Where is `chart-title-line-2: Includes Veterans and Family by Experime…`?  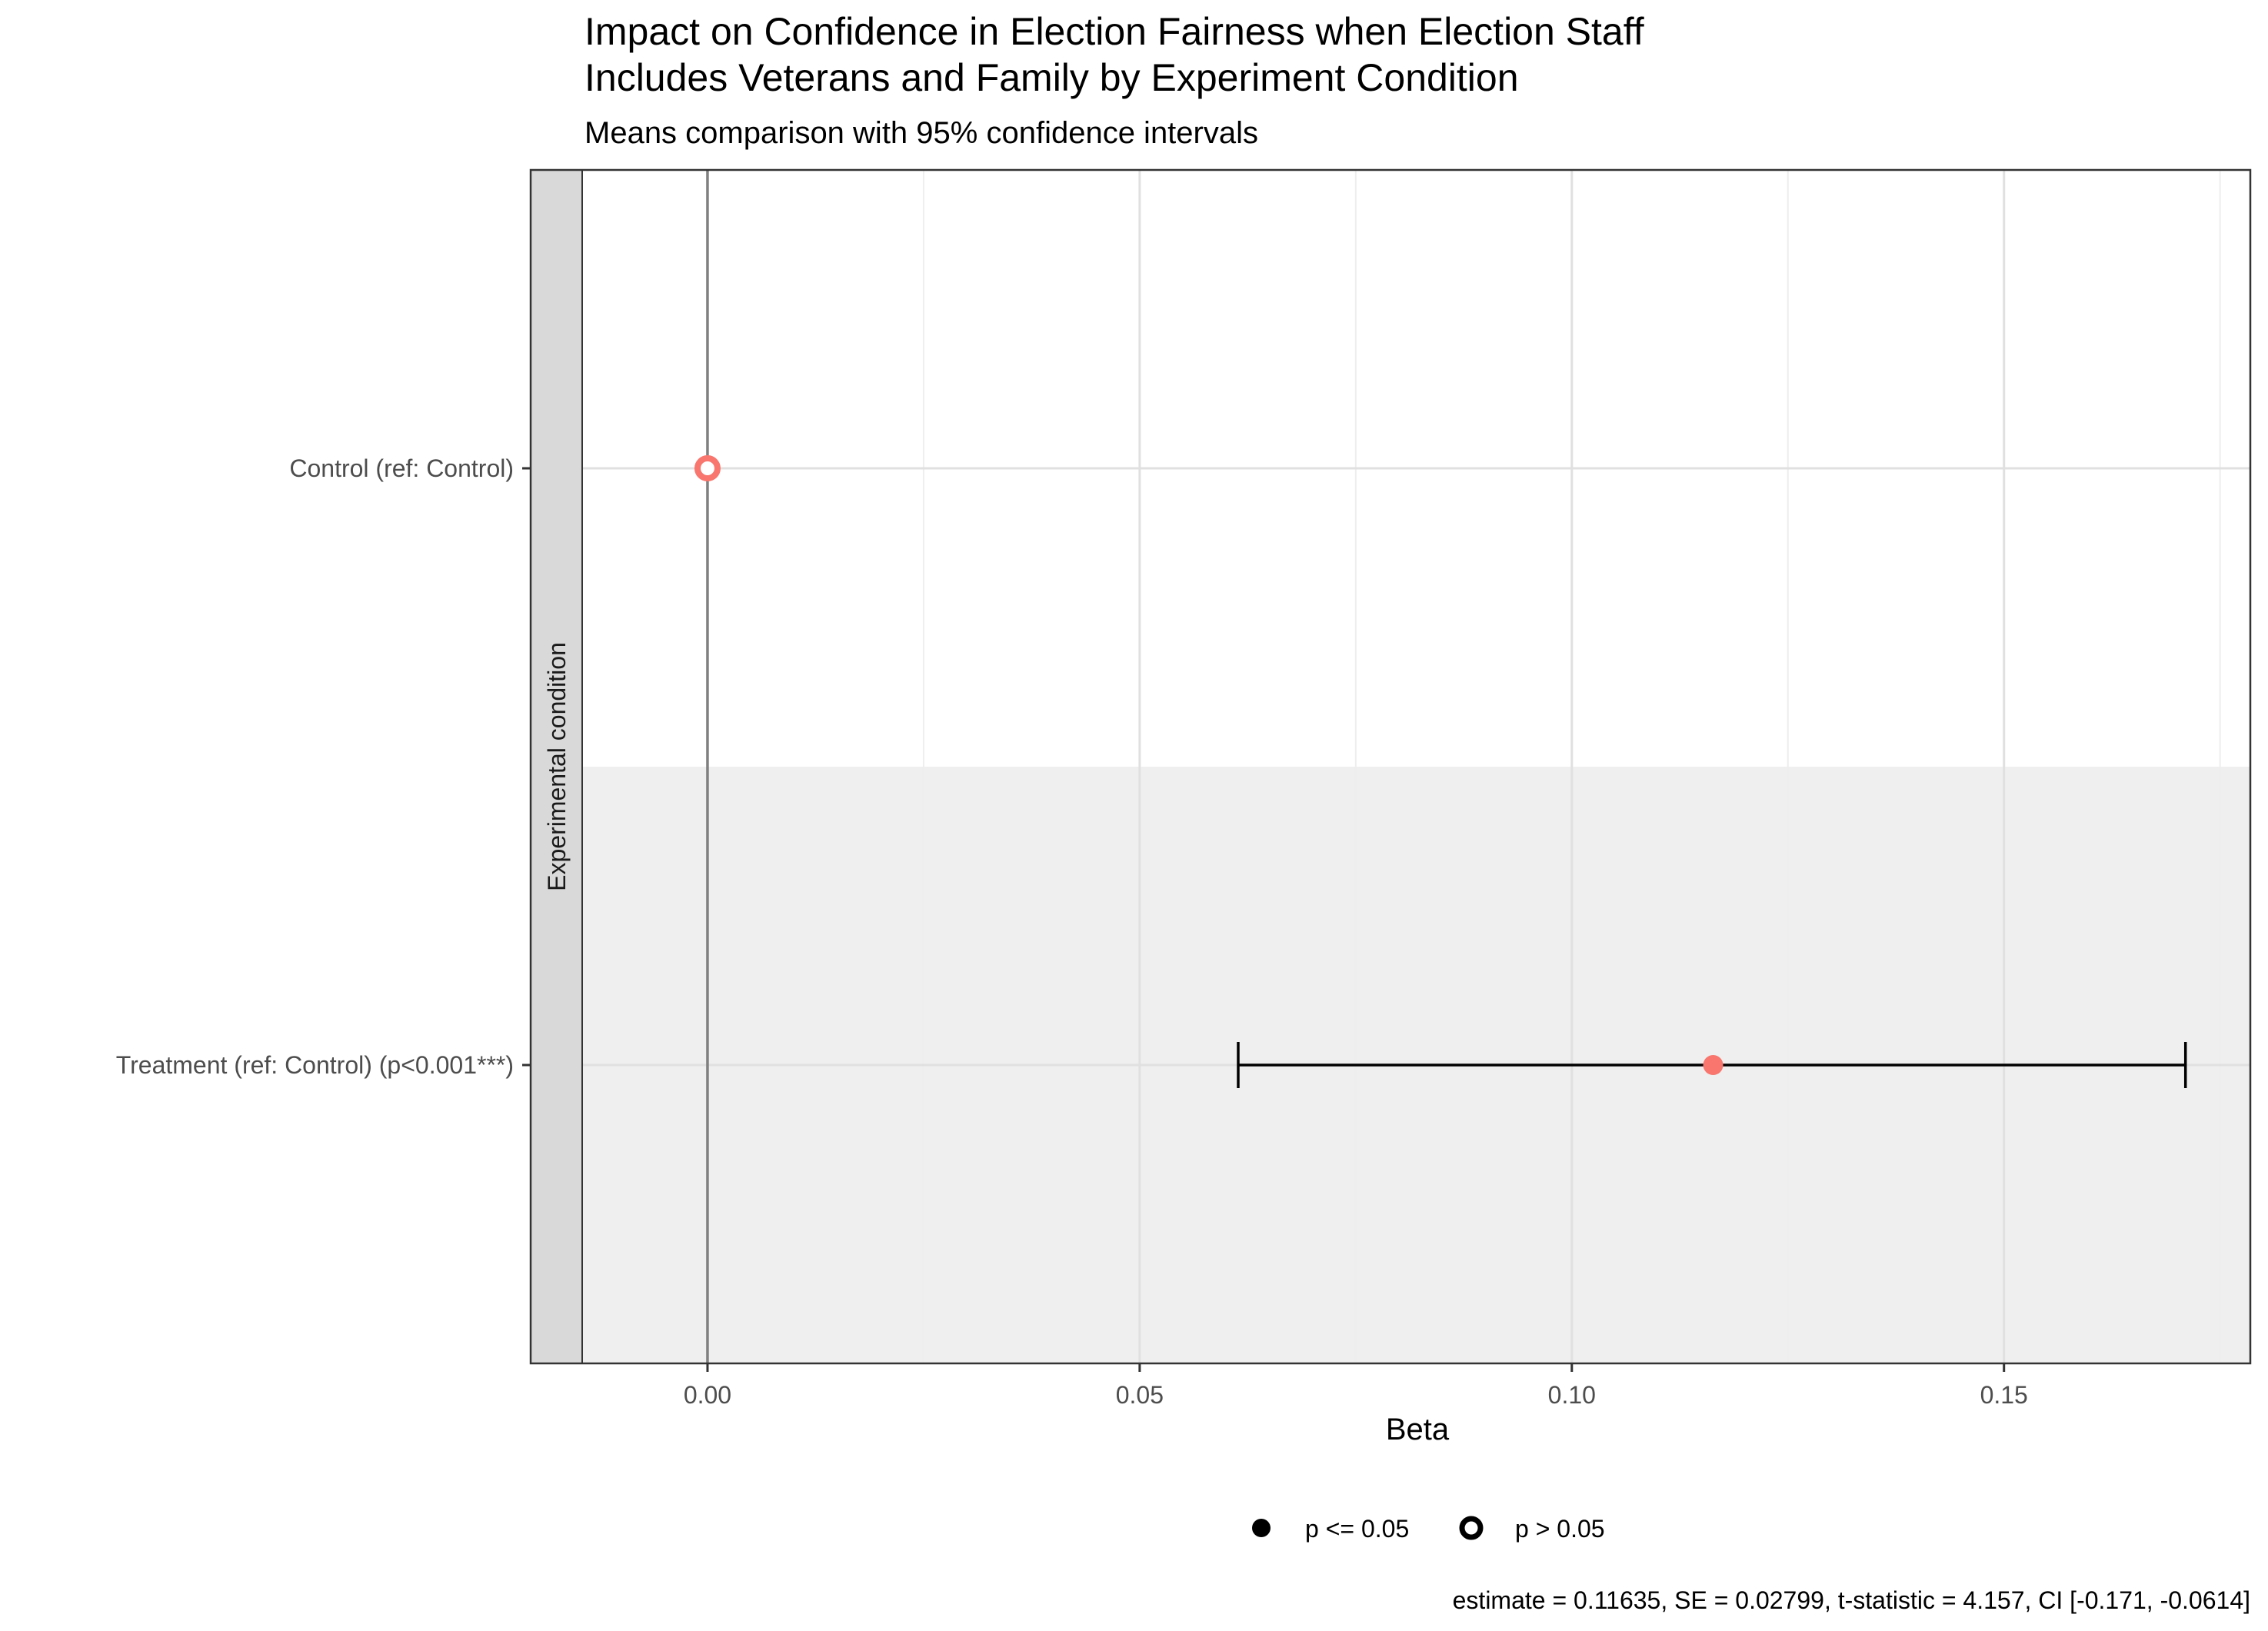
chart-title-line-2: Includes Veterans and Family by Experime… is located at coordinates (1051, 77).